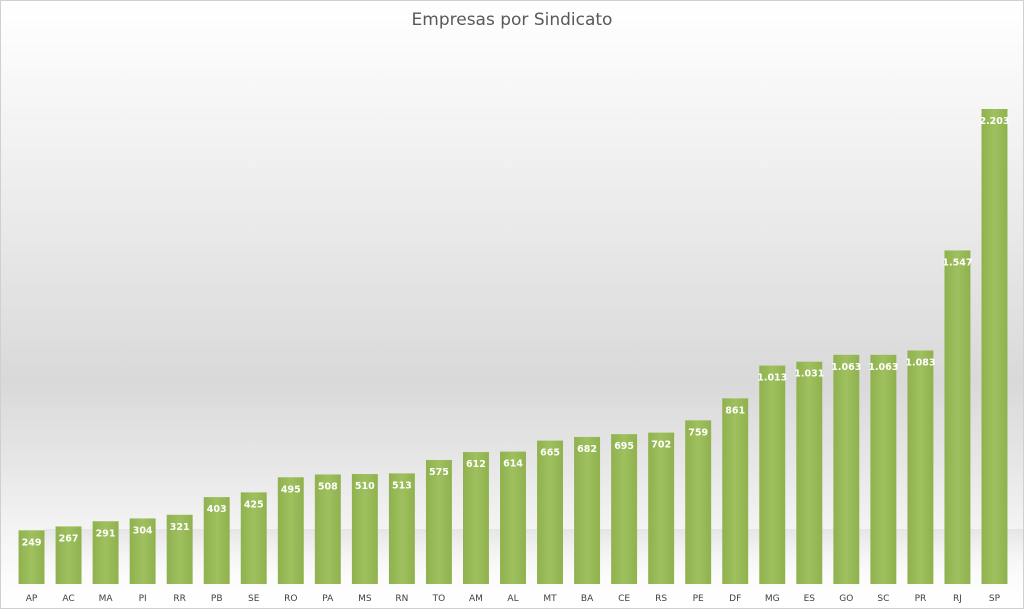 The width and height of the screenshot is (1024, 610). I want to click on x-tick-label: CE, so click(624, 599).